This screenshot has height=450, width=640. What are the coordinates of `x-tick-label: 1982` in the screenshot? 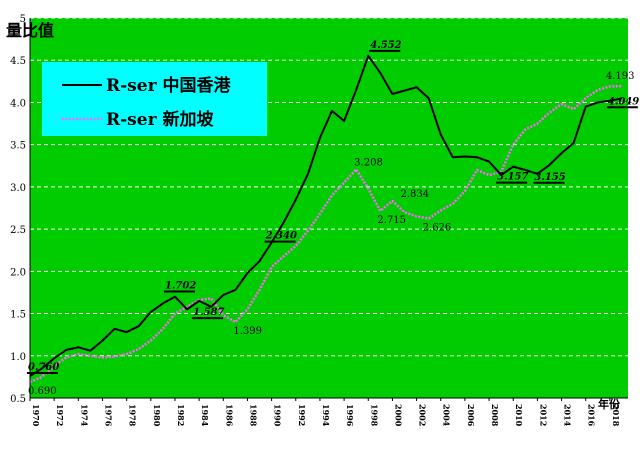 It's located at (181, 415).